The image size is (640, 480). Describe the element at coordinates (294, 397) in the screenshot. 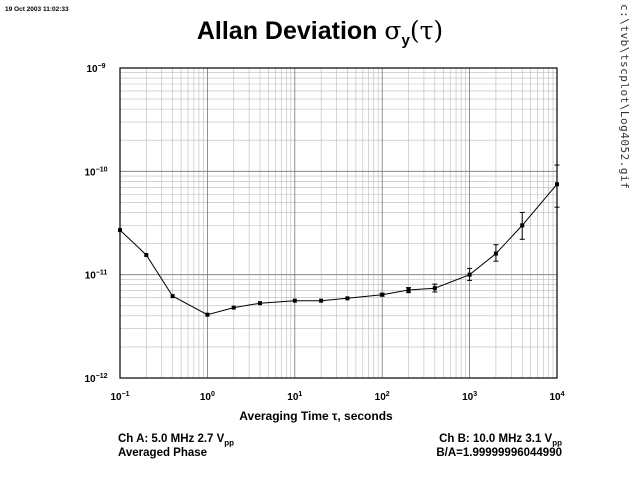

I see `x-tick-label: 10¹` at that location.